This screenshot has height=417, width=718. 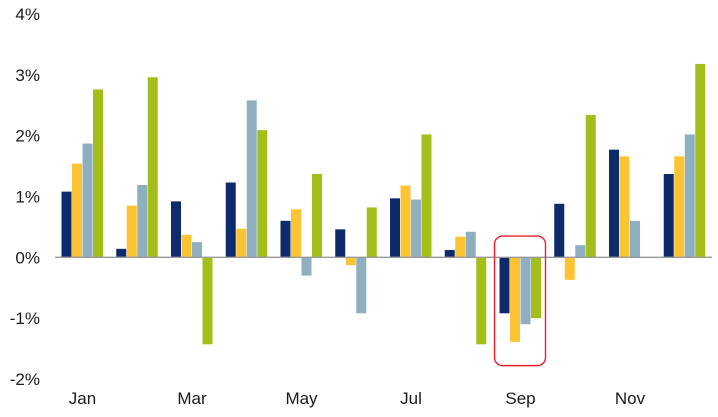 What do you see at coordinates (520, 398) in the screenshot?
I see `x-tick-label: Sep` at bounding box center [520, 398].